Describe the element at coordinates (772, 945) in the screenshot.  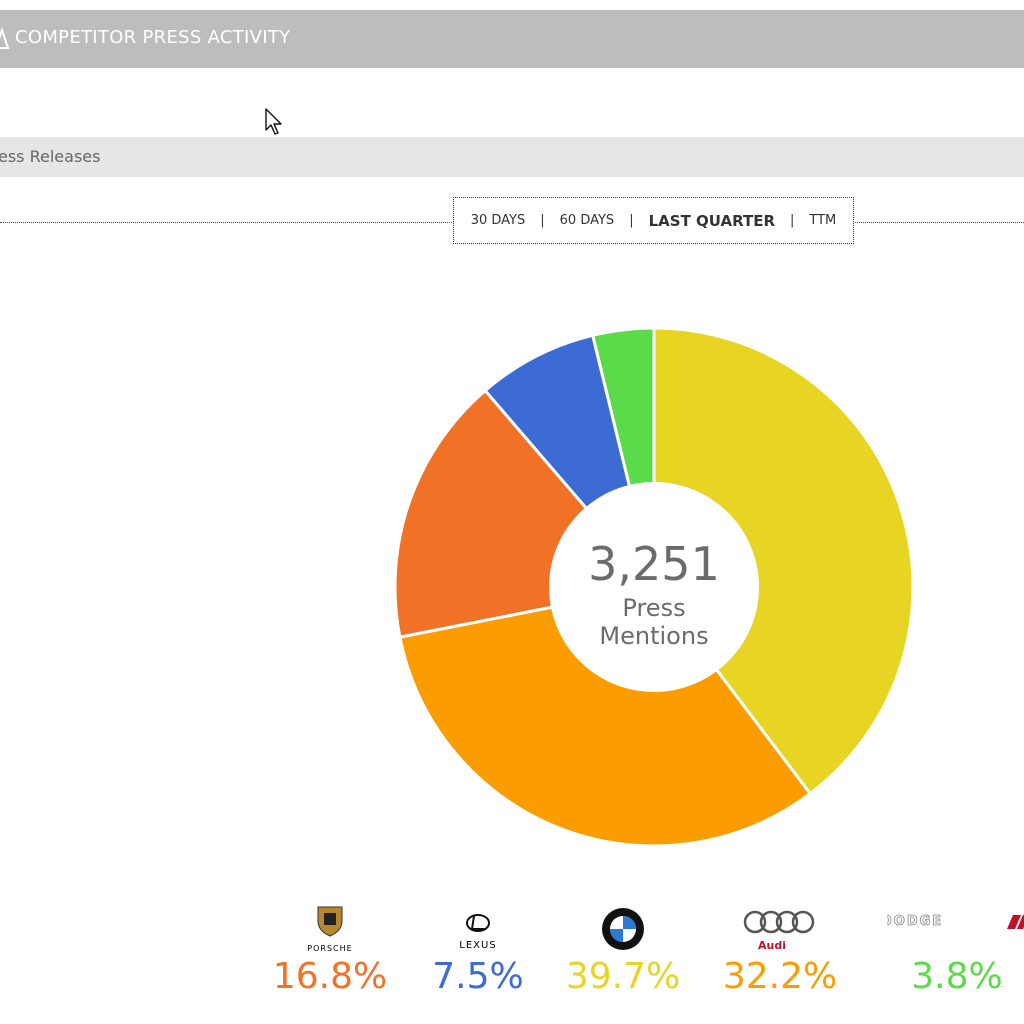
I see `audi-logo-text: Audi` at that location.